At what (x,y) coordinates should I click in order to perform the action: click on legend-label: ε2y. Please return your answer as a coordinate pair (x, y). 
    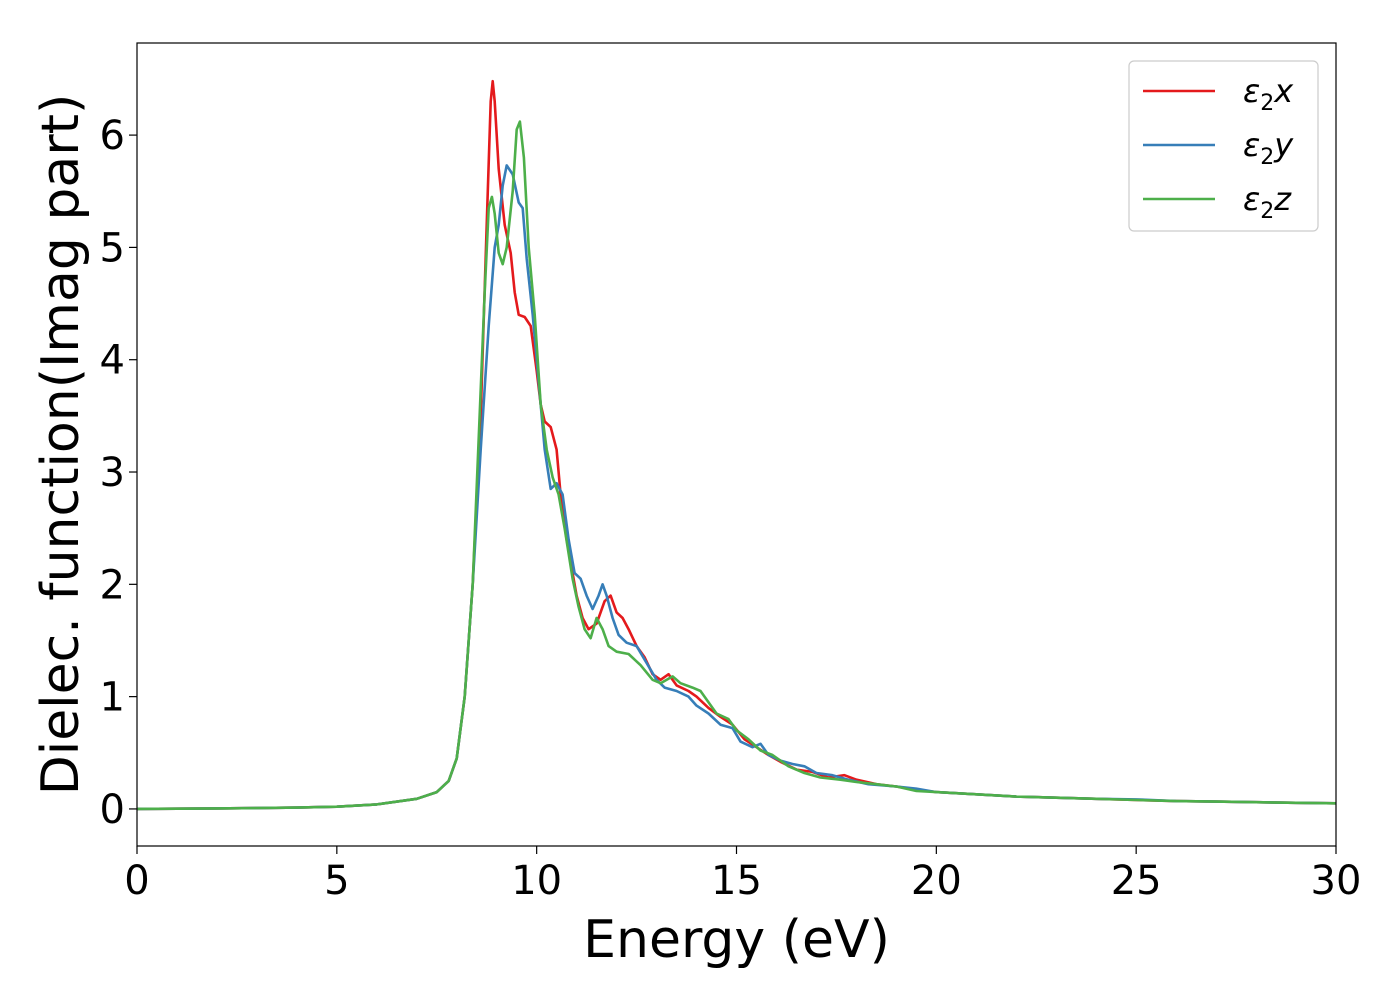
    Looking at the image, I should click on (1268, 148).